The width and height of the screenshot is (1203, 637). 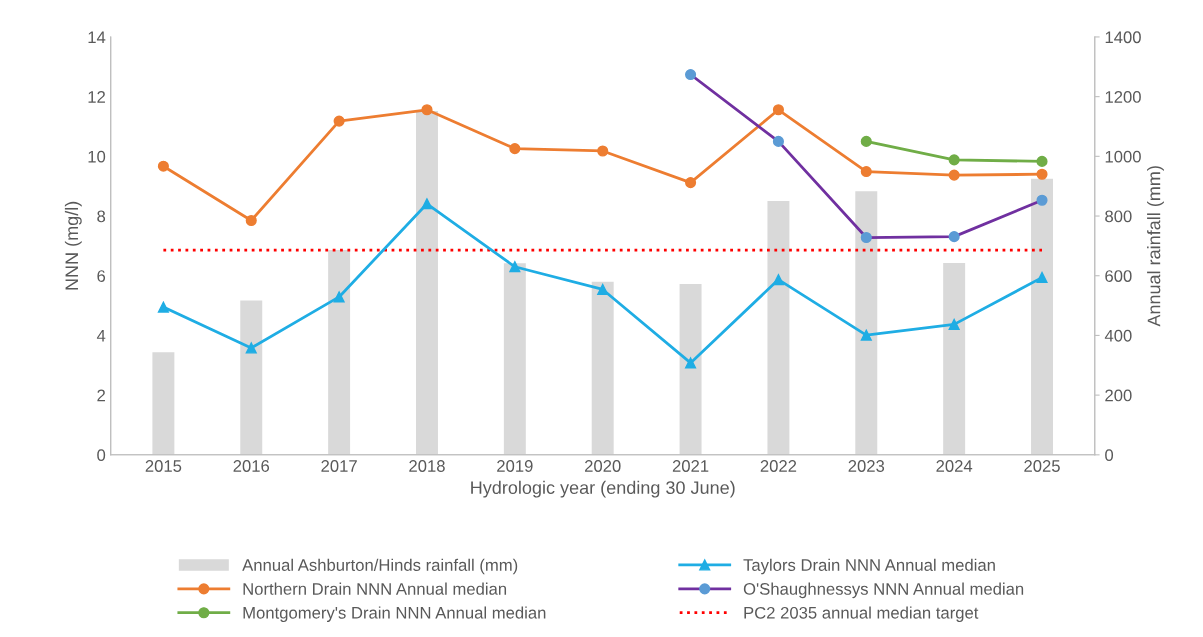 What do you see at coordinates (375, 588) in the screenshot?
I see `legend-label: Northern Drain NNN Annual median` at bounding box center [375, 588].